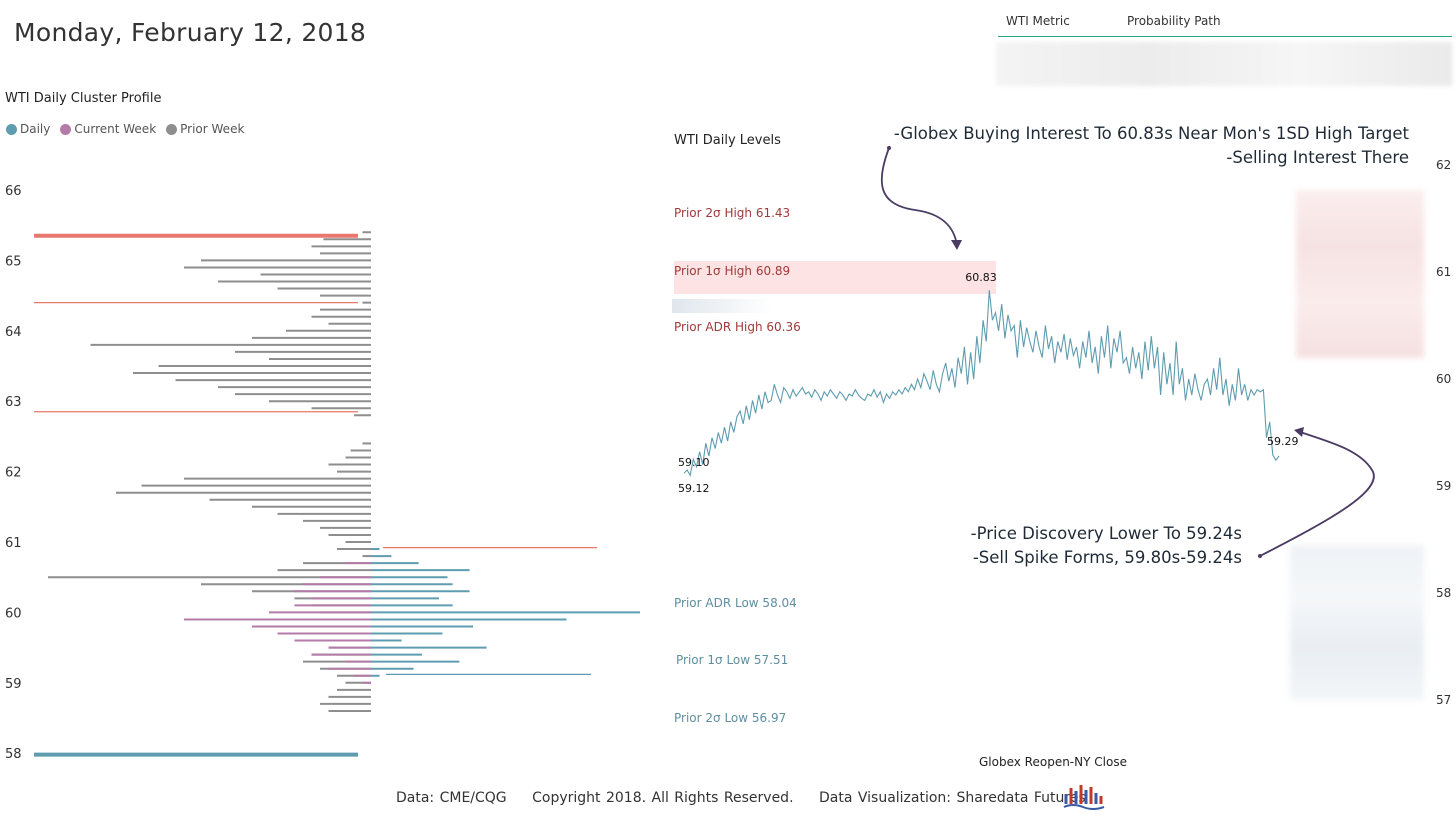 This screenshot has width=1456, height=823. What do you see at coordinates (66, 129) in the screenshot?
I see `legend-dot-current-week` at bounding box center [66, 129].